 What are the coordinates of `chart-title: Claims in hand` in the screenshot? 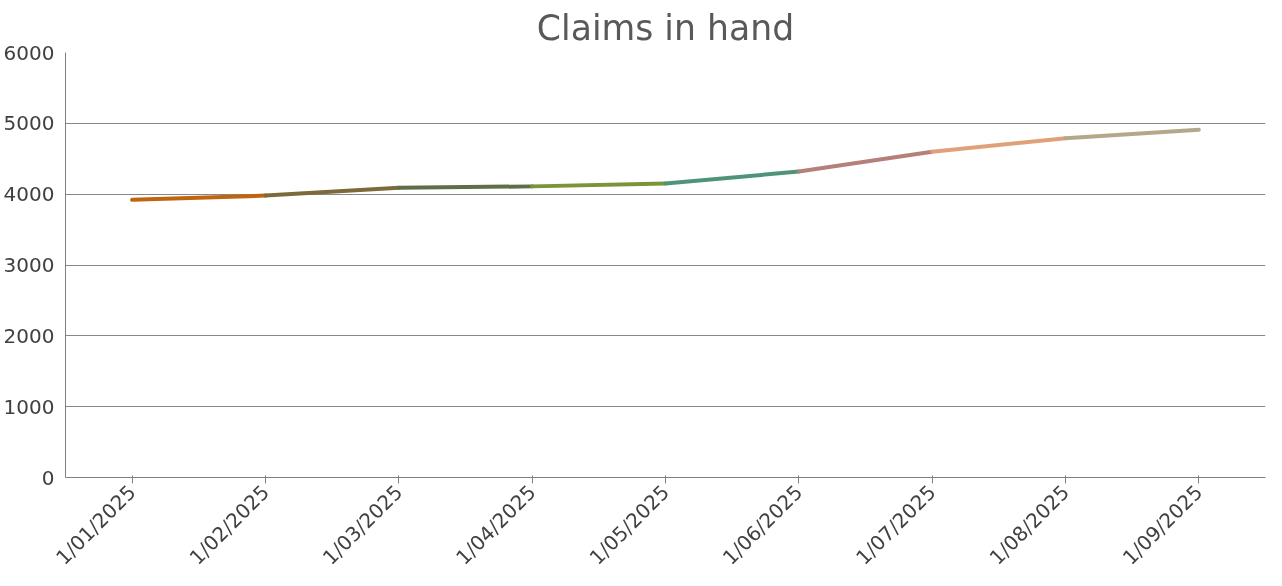 It's located at (665, 27).